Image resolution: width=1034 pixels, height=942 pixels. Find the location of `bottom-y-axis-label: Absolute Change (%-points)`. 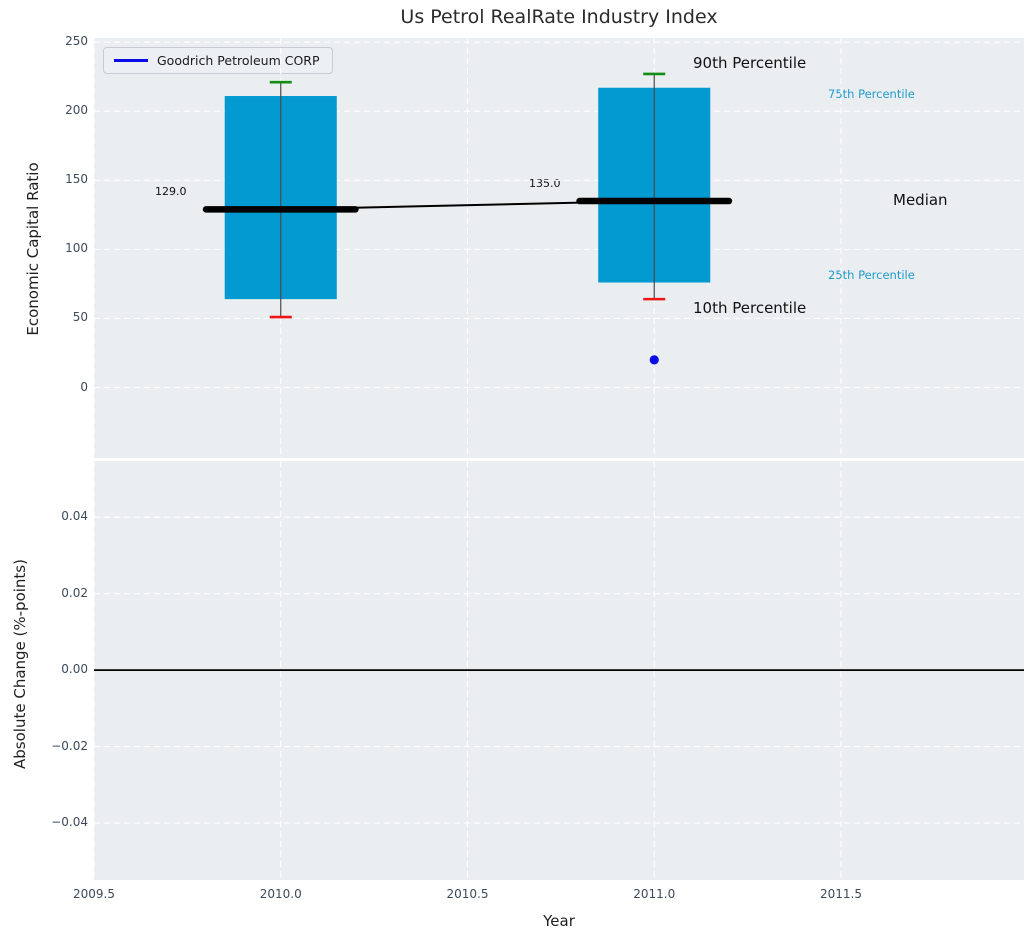

bottom-y-axis-label: Absolute Change (%-points) is located at coordinates (20, 664).